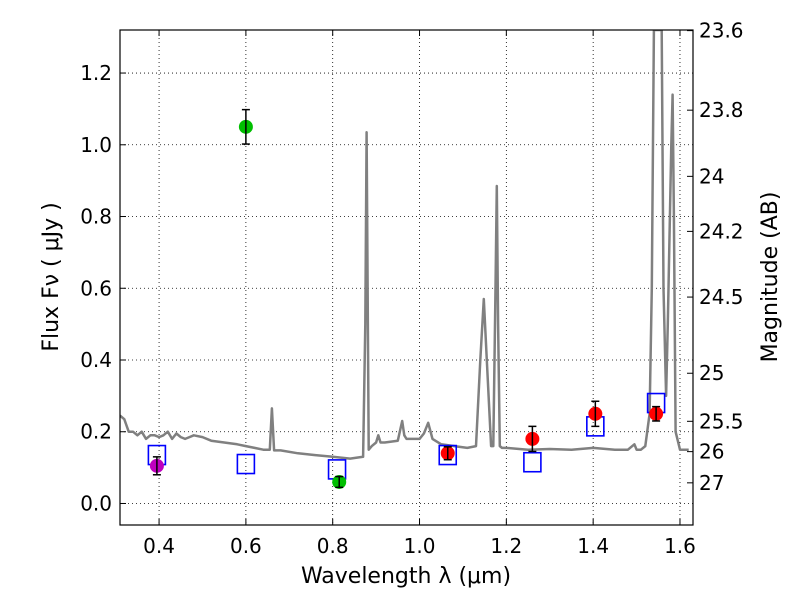  What do you see at coordinates (96, 217) in the screenshot?
I see `y-tick-label: 0.8` at bounding box center [96, 217].